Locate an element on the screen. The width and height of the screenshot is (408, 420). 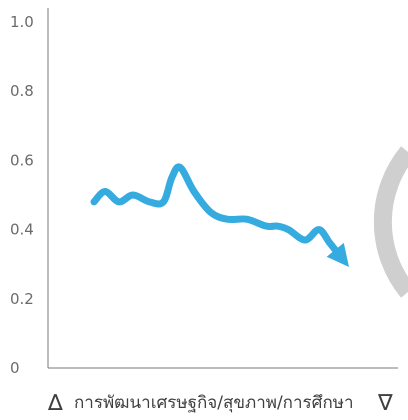
y-tick-label: 0.6 is located at coordinates (22, 160).